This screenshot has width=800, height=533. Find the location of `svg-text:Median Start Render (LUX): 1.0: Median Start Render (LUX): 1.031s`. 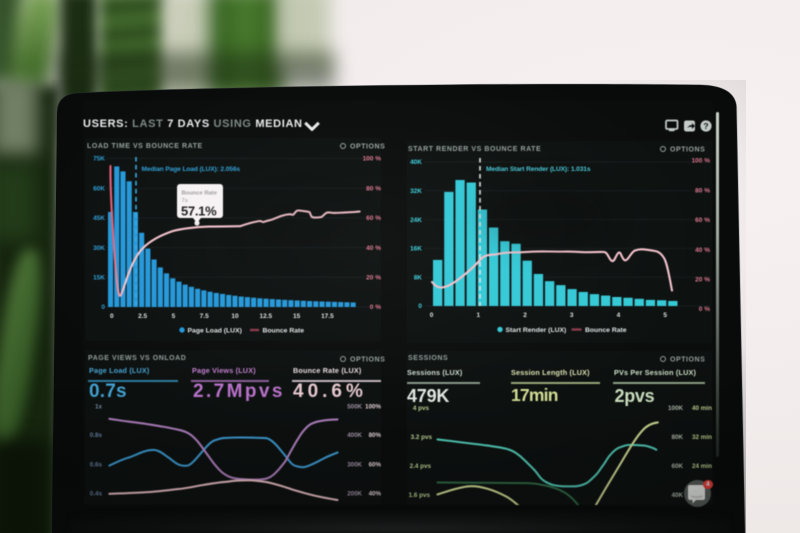

svg-text:Median Start Render (LUX): 1.0: Median Start Render (LUX): 1.031s is located at coordinates (538, 169).